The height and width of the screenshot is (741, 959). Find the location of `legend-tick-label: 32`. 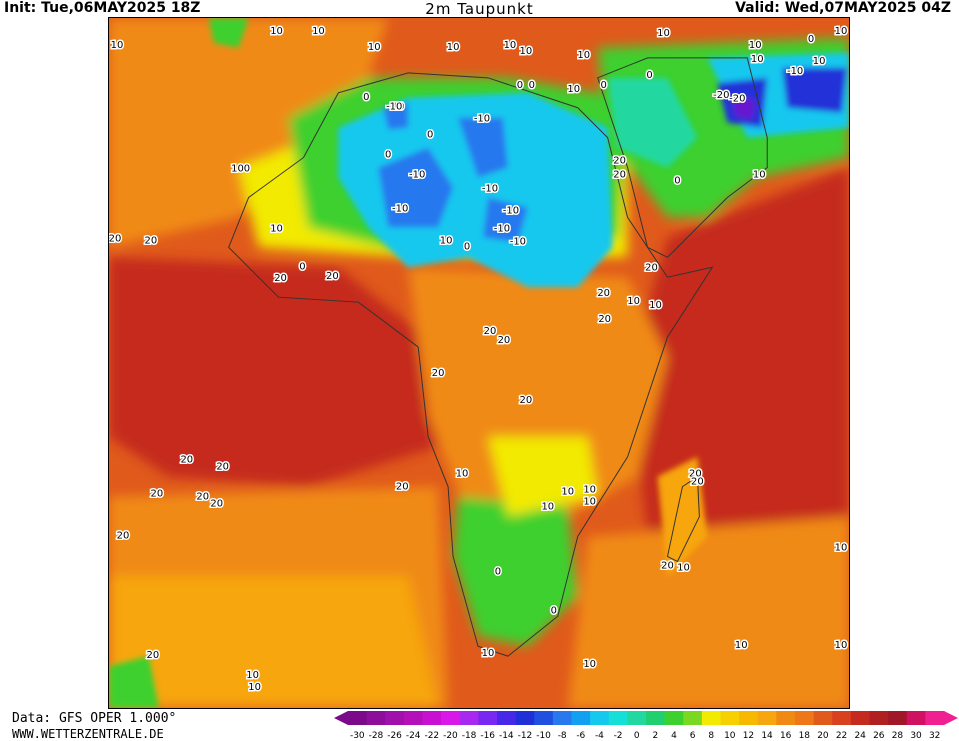

legend-tick-label: 32 is located at coordinates (934, 736).